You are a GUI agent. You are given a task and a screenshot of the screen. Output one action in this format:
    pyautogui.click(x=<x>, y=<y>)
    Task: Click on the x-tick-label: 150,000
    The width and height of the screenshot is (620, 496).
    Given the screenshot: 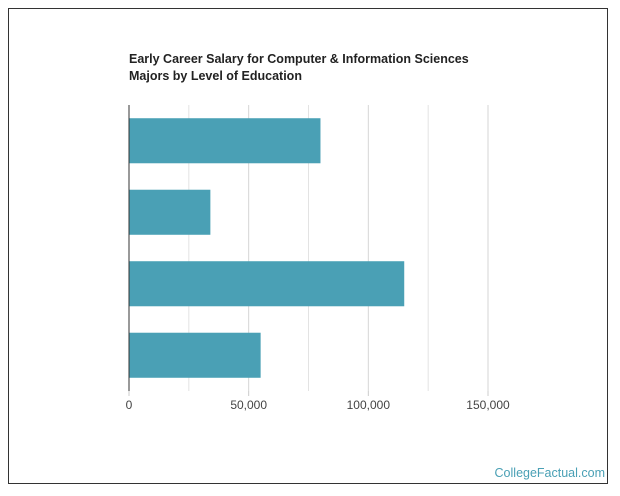 What is the action you would take?
    pyautogui.click(x=488, y=405)
    